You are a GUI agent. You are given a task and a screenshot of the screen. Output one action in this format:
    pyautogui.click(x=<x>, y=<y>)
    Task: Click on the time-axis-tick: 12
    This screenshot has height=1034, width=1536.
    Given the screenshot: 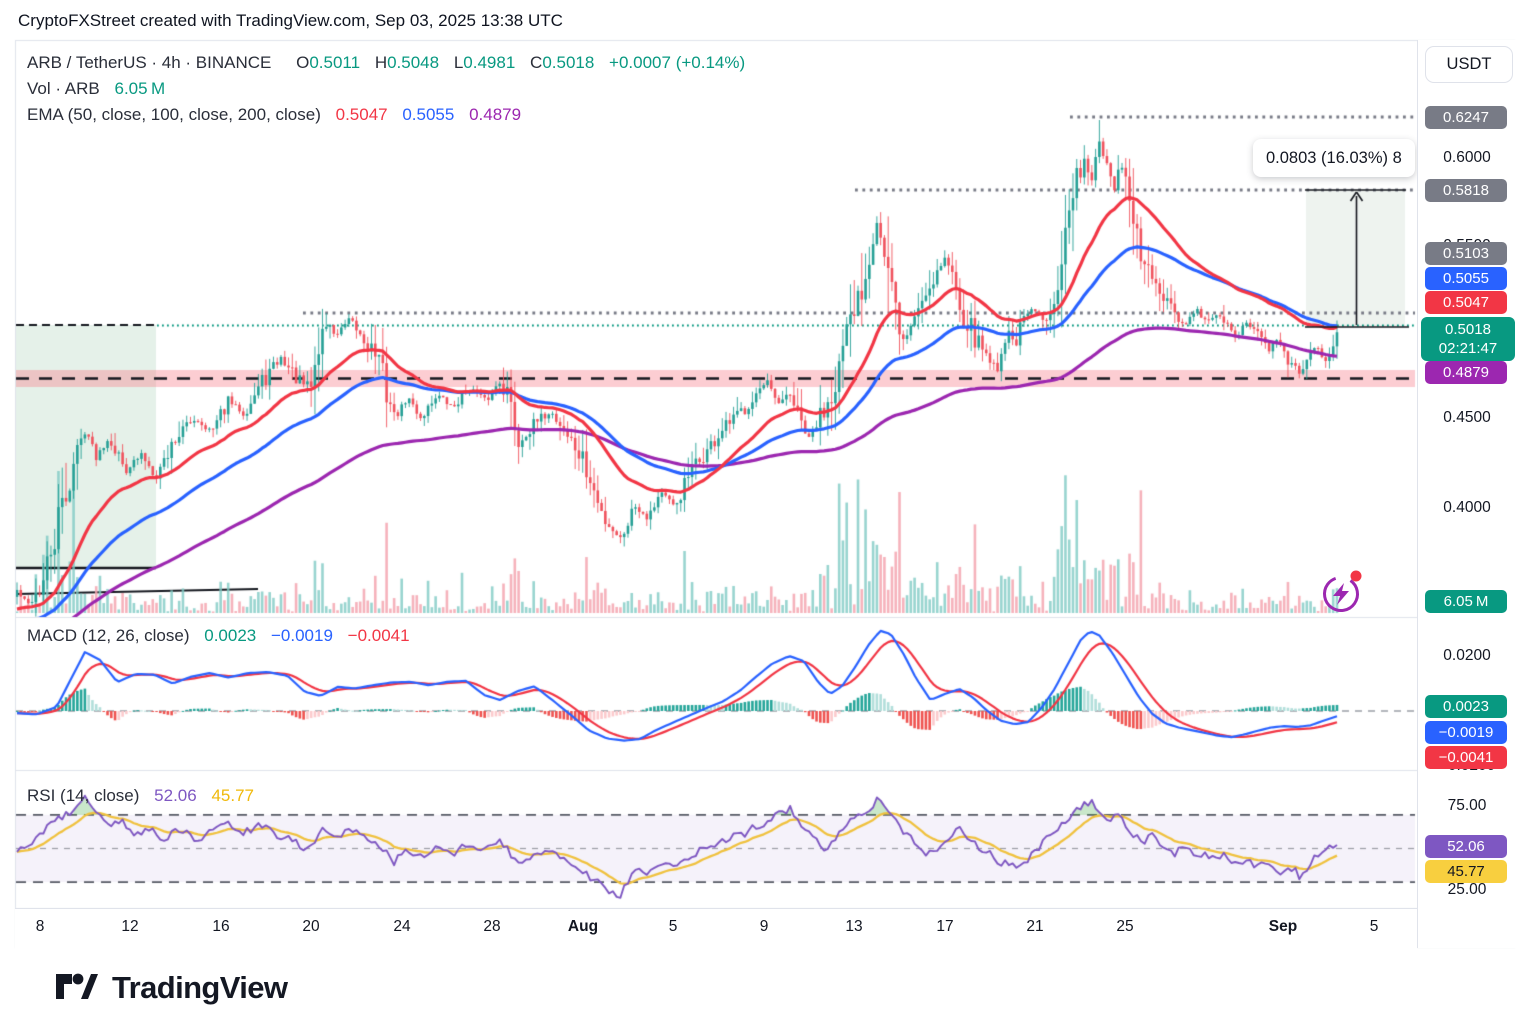 What is the action you would take?
    pyautogui.click(x=130, y=926)
    